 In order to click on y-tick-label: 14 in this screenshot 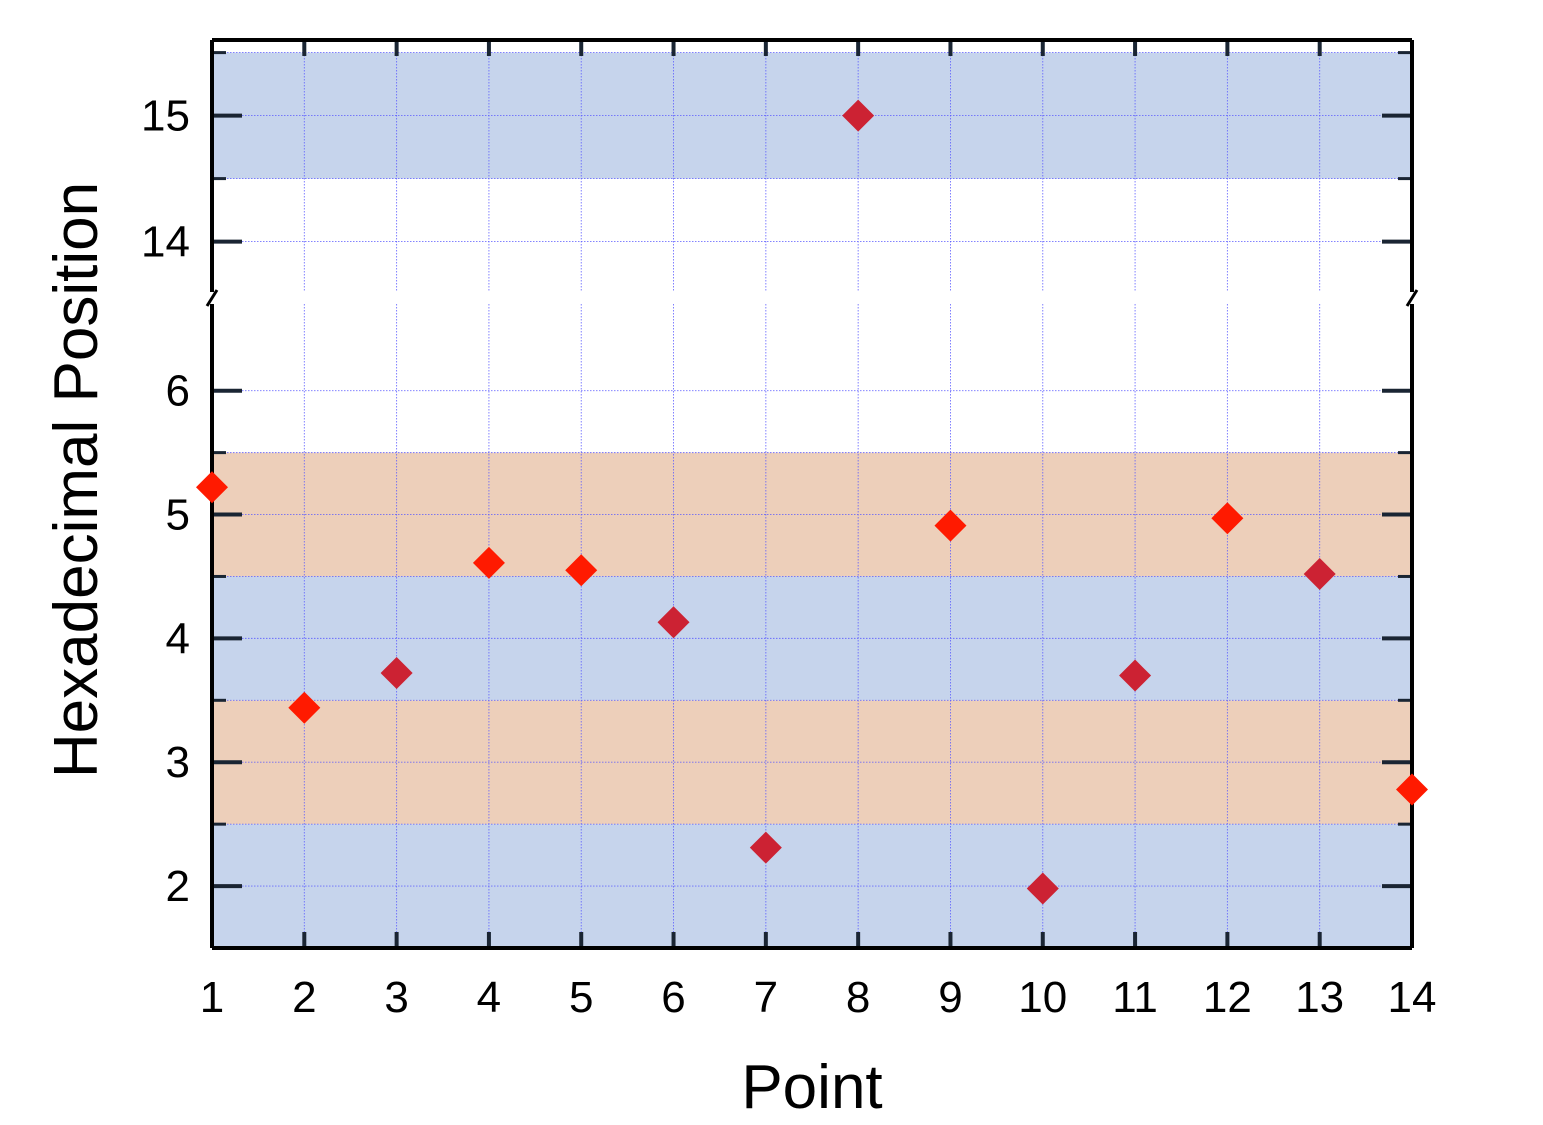, I will do `click(165, 242)`.